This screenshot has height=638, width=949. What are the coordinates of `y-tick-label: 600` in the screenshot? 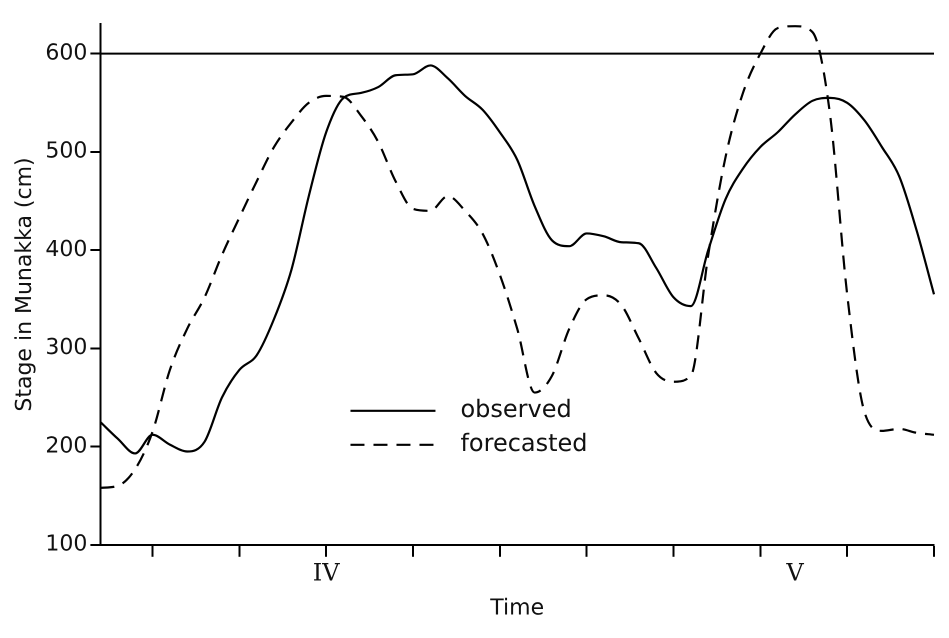 It's located at (66, 53).